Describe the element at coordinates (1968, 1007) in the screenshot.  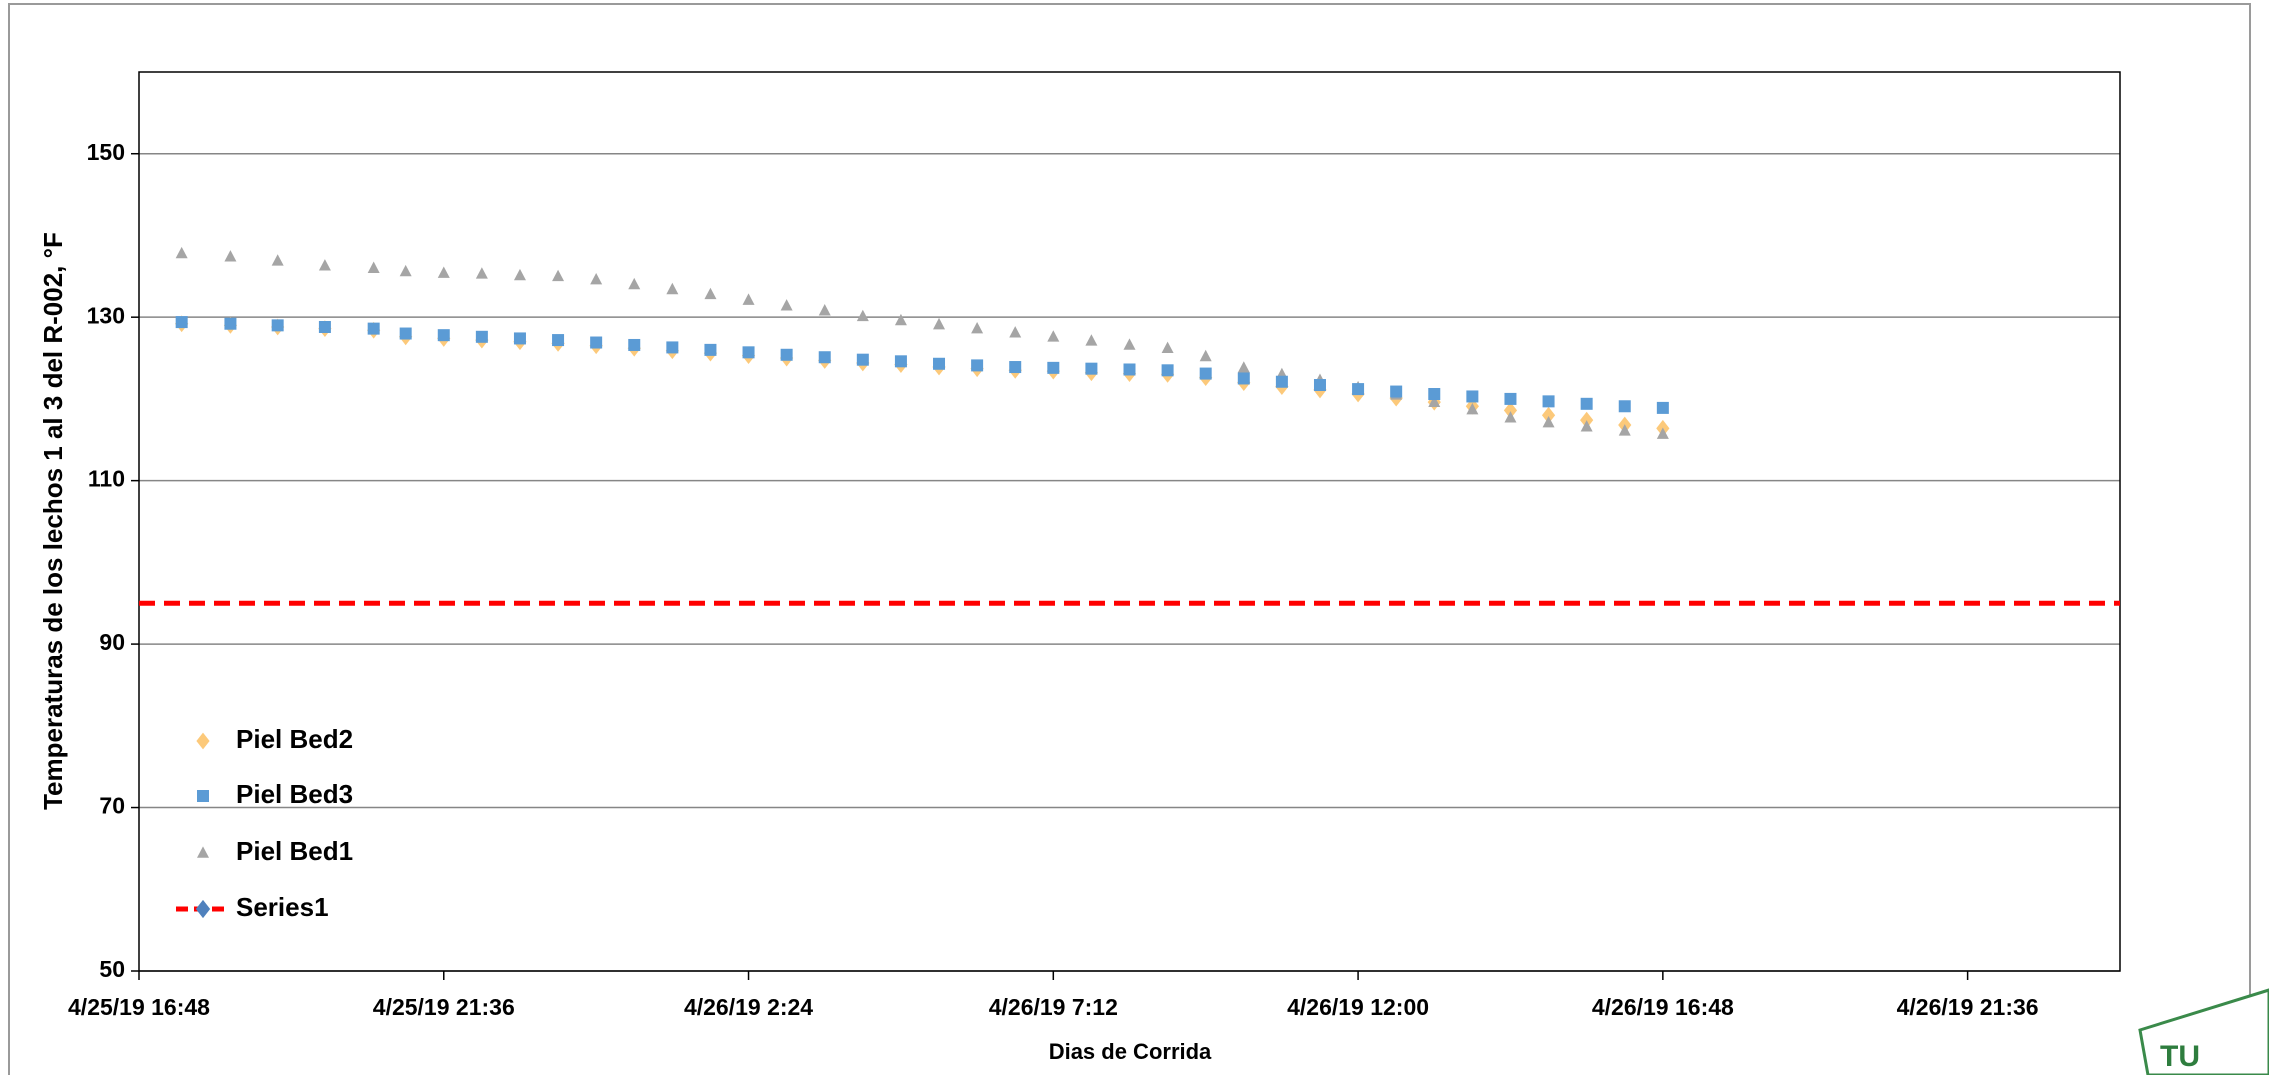
I see `x-tick-label: 4/26/19 21:36` at that location.